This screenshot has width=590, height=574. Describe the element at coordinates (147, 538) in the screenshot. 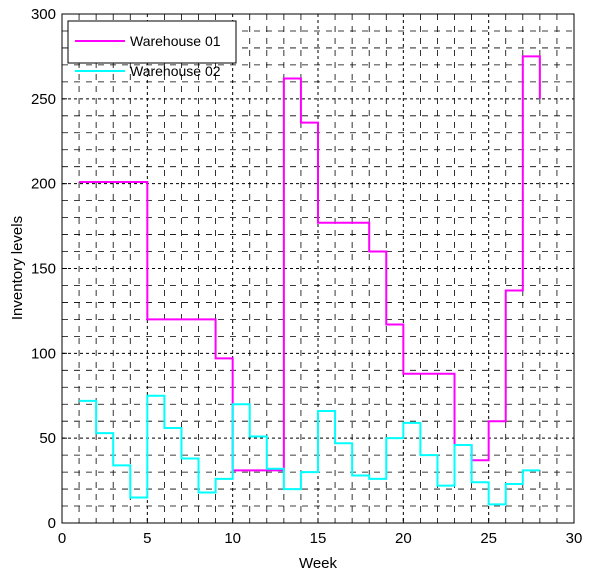

I see `x-tick-label: 5` at that location.